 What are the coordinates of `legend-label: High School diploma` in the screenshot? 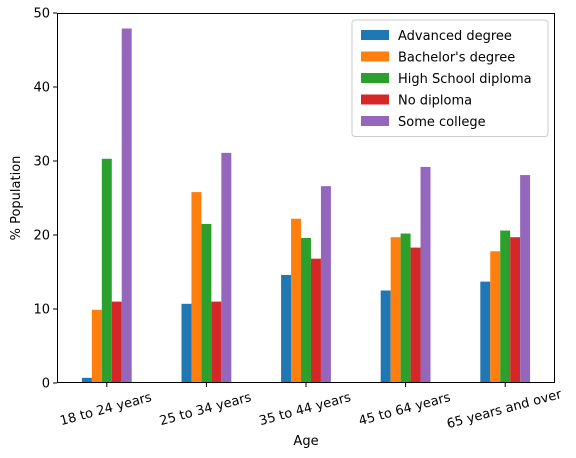 It's located at (465, 79).